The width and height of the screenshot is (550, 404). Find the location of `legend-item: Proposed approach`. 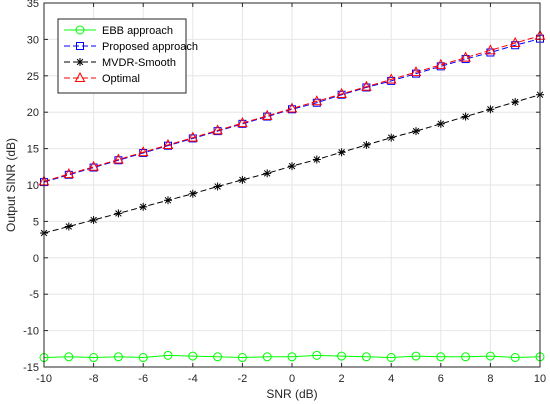

legend-item: Proposed approach is located at coordinates (131, 47).